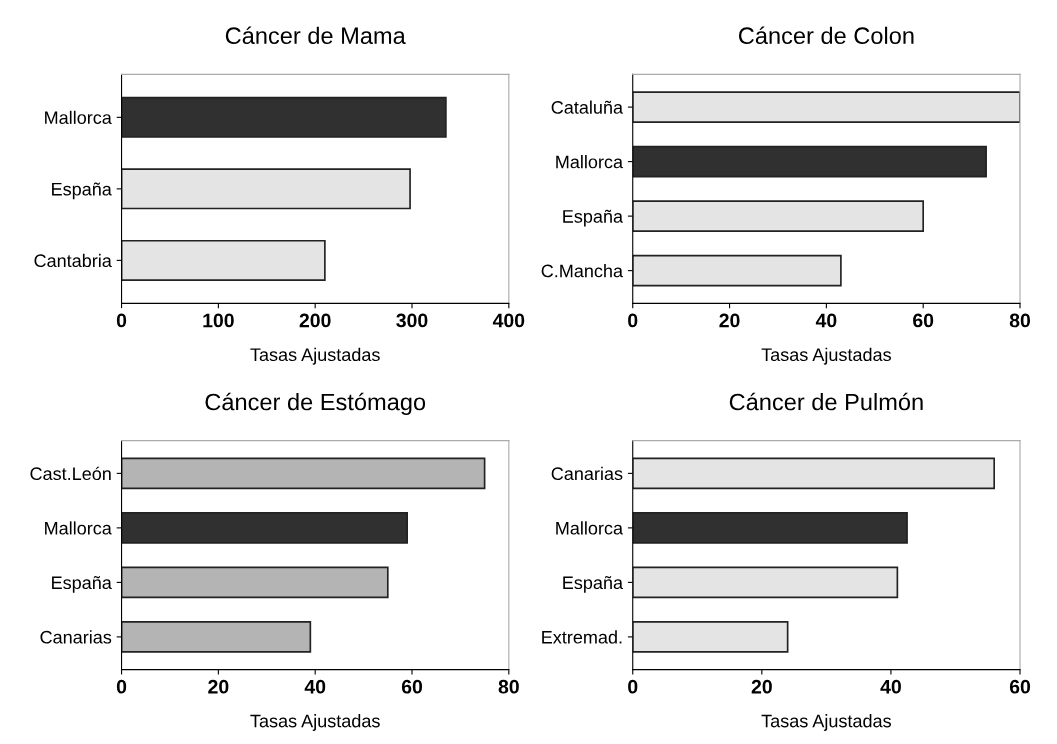 The height and width of the screenshot is (744, 1057). What do you see at coordinates (826, 401) in the screenshot?
I see `chart-title: Cáncer de Pulmón` at bounding box center [826, 401].